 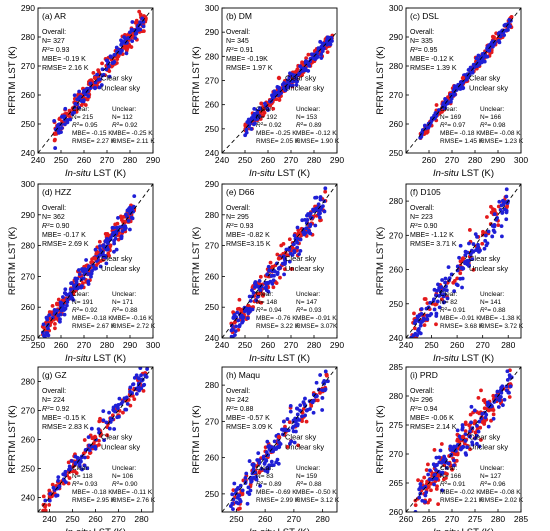 What do you see at coordinates (485, 78) in the screenshot?
I see `legend-clear-label: Clear sky` at bounding box center [485, 78].